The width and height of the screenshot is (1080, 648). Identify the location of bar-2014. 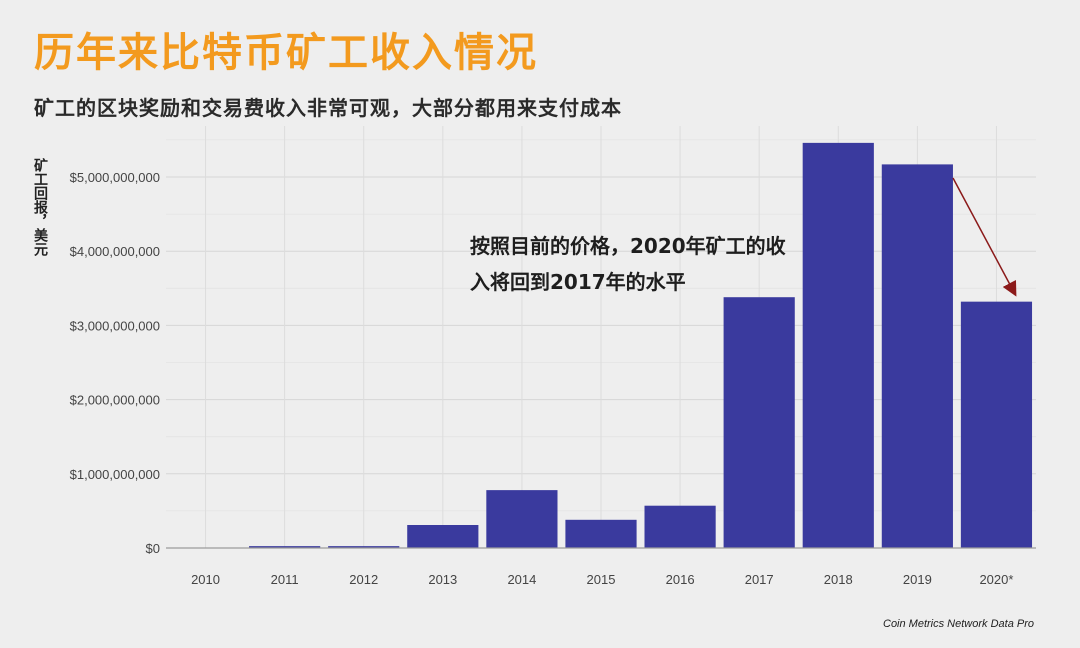
(522, 519).